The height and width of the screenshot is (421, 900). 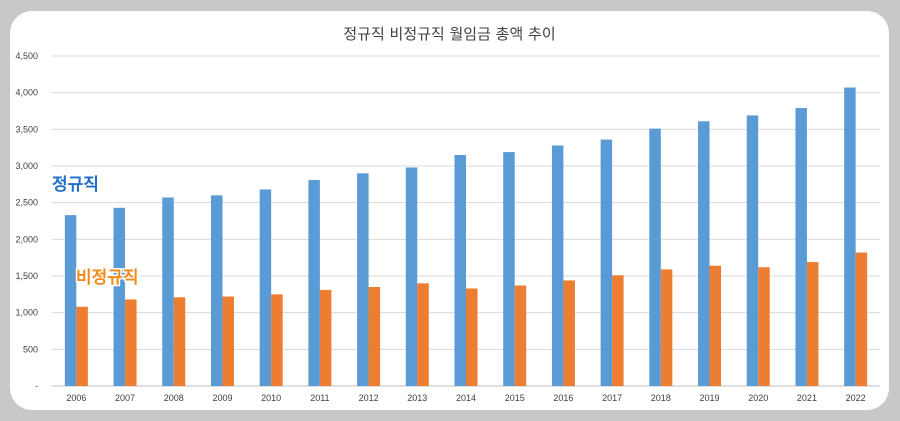 I want to click on x-tick-label: 2021, so click(x=807, y=398).